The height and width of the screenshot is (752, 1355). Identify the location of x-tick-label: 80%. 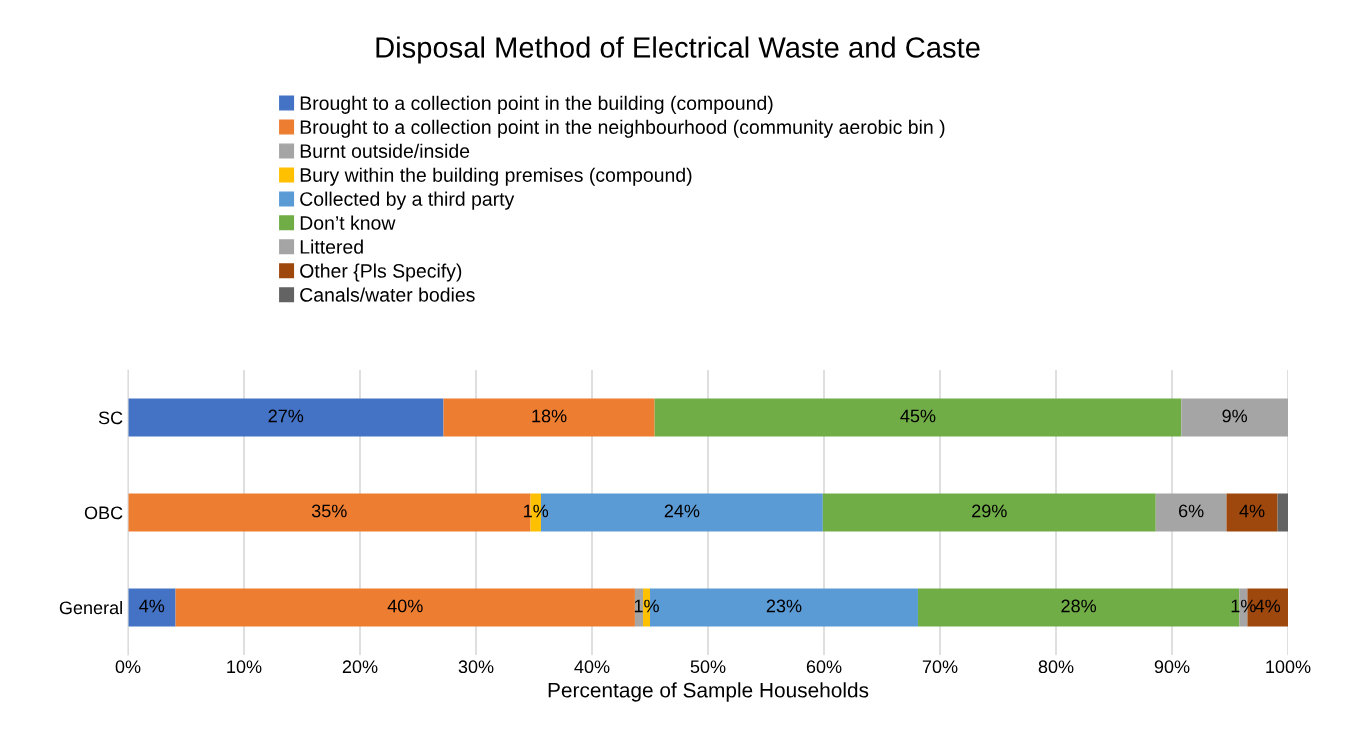
(1056, 667).